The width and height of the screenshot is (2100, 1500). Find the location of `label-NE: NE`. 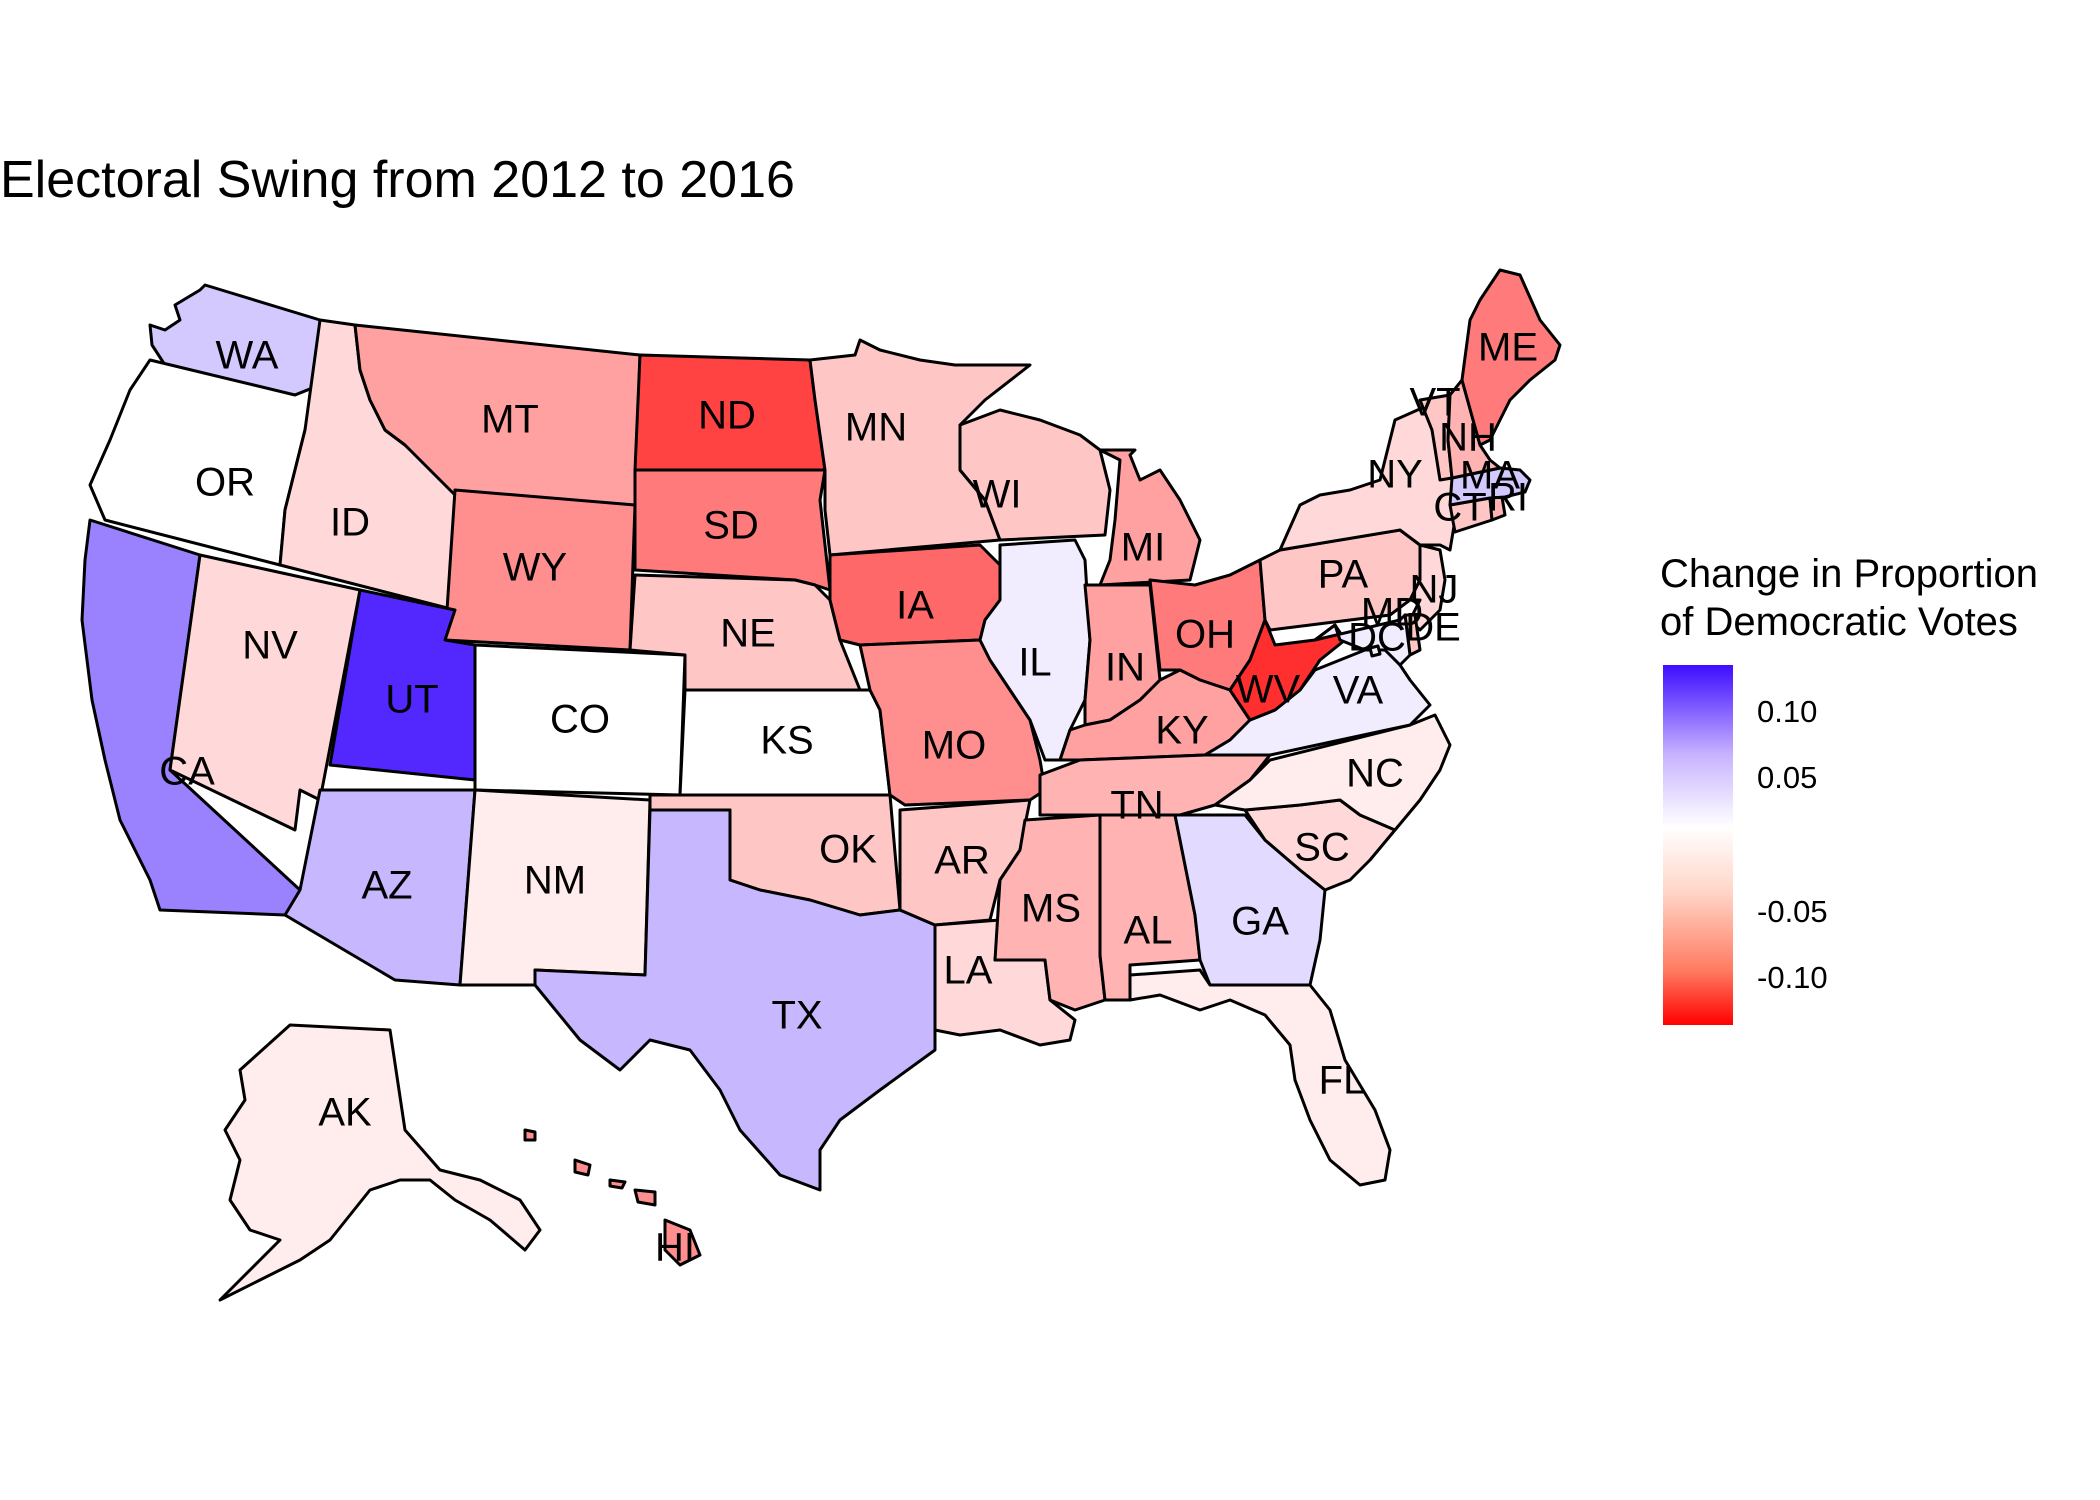

label-NE: NE is located at coordinates (748, 634).